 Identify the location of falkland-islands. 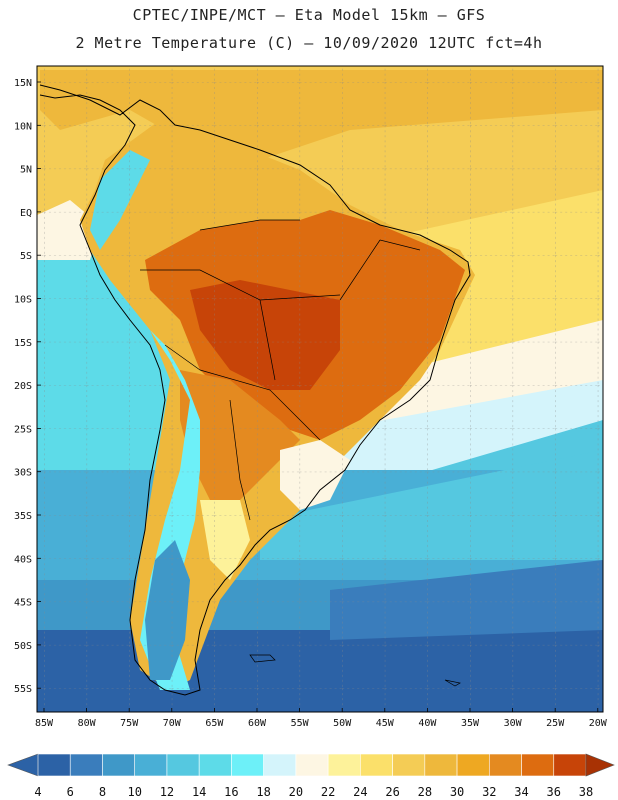
(355, 670).